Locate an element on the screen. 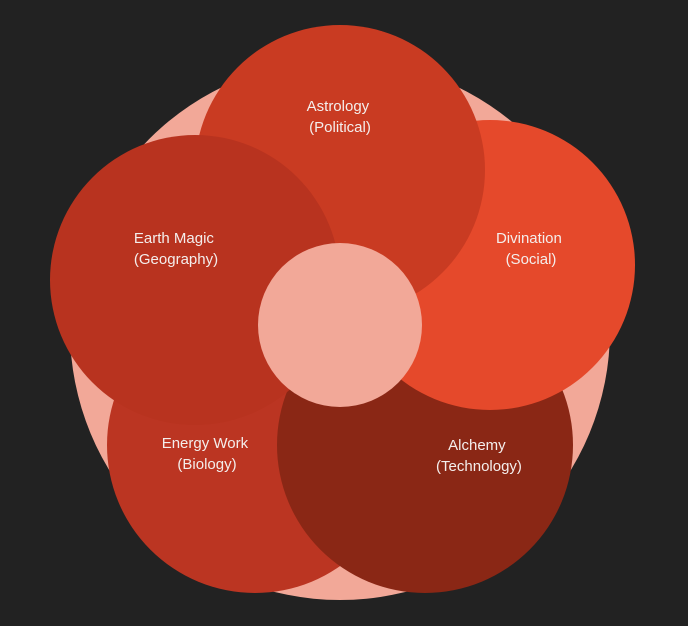  energy-work-label: Energy Work (Biology) is located at coordinates (207, 454).